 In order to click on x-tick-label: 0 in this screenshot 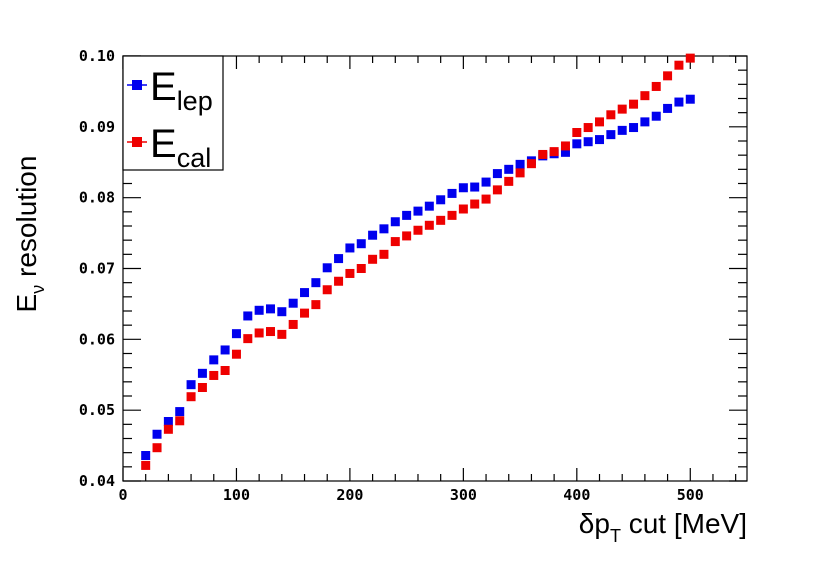, I will do `click(122, 495)`.